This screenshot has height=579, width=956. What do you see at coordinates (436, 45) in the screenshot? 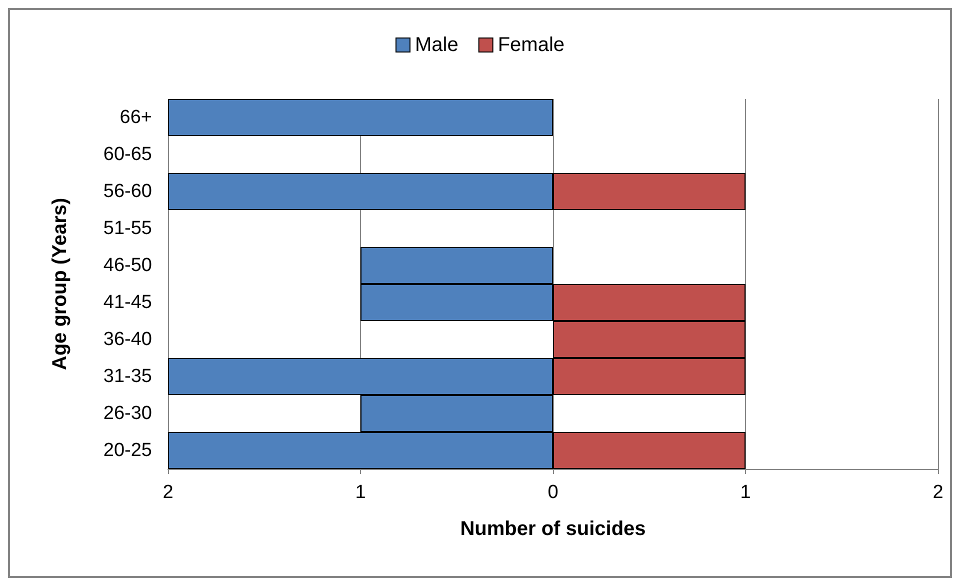
I see `legend-label: Male` at bounding box center [436, 45].